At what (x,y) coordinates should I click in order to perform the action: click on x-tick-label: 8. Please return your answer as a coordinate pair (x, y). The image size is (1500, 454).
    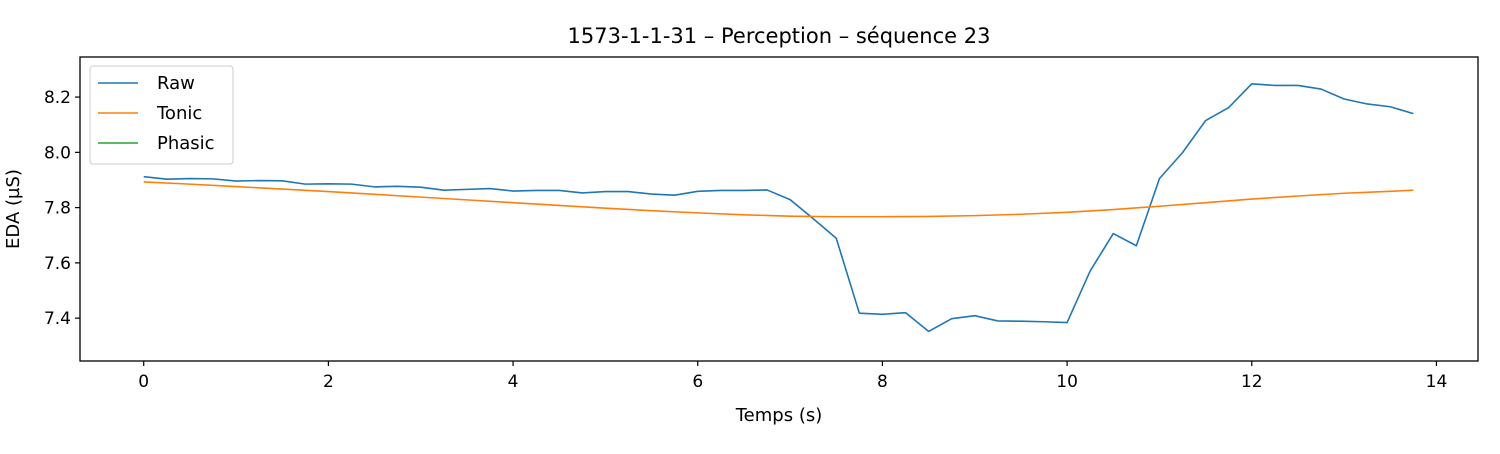
    Looking at the image, I should click on (882, 382).